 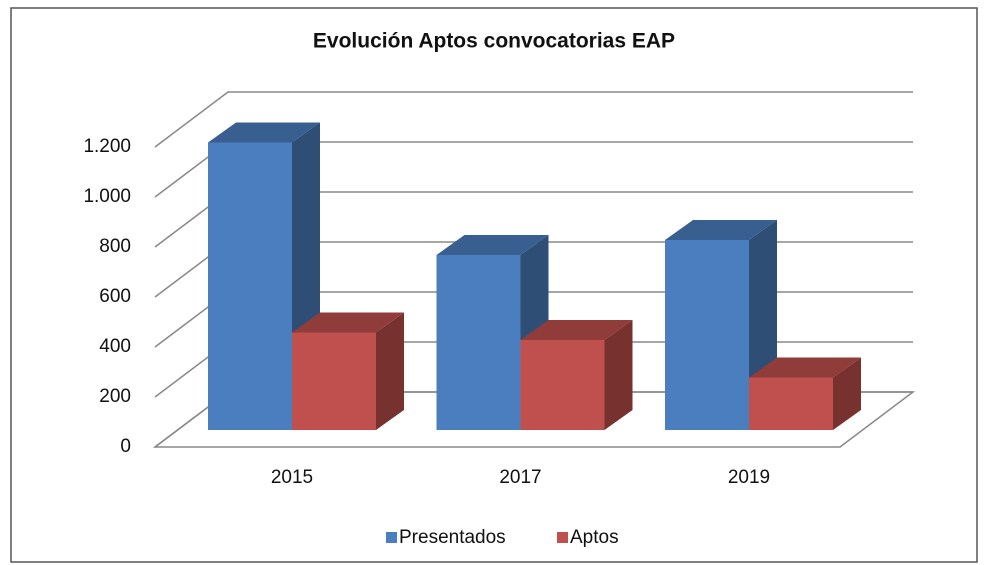 What do you see at coordinates (520, 477) in the screenshot?
I see `x-tick-label: 2017` at bounding box center [520, 477].